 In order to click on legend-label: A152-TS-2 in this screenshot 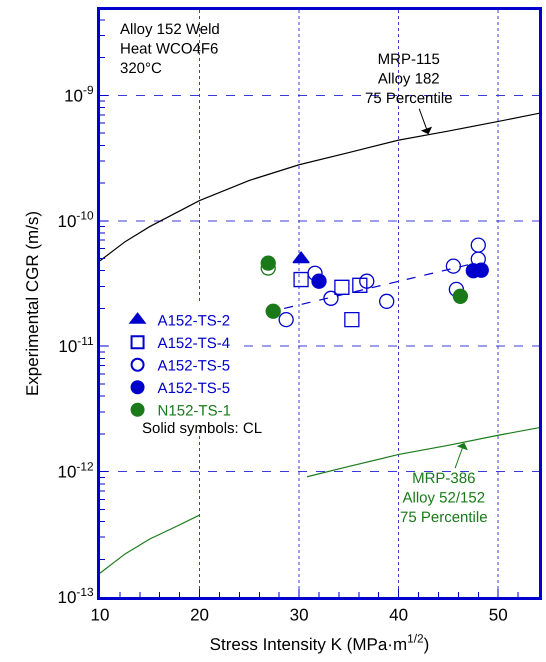, I will do `click(194, 321)`.